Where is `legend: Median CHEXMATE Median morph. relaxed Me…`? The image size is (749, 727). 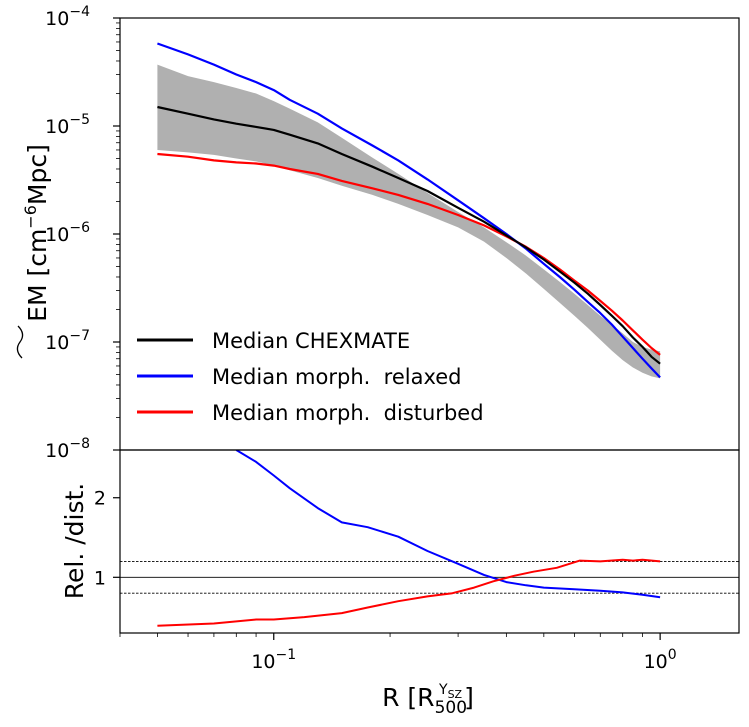 legend: Median CHEXMATE Median morph. relaxed Me… is located at coordinates (310, 377).